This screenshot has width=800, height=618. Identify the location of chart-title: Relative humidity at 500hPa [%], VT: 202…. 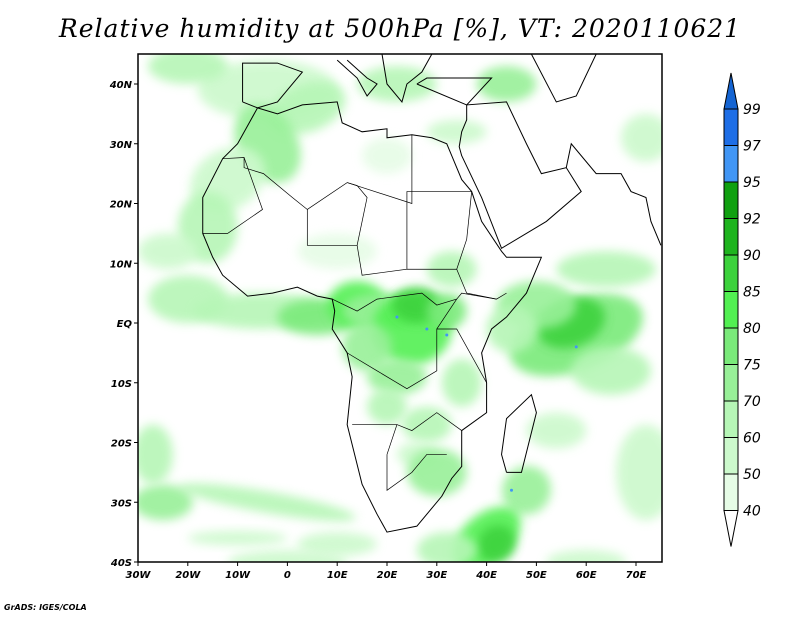
(400, 28).